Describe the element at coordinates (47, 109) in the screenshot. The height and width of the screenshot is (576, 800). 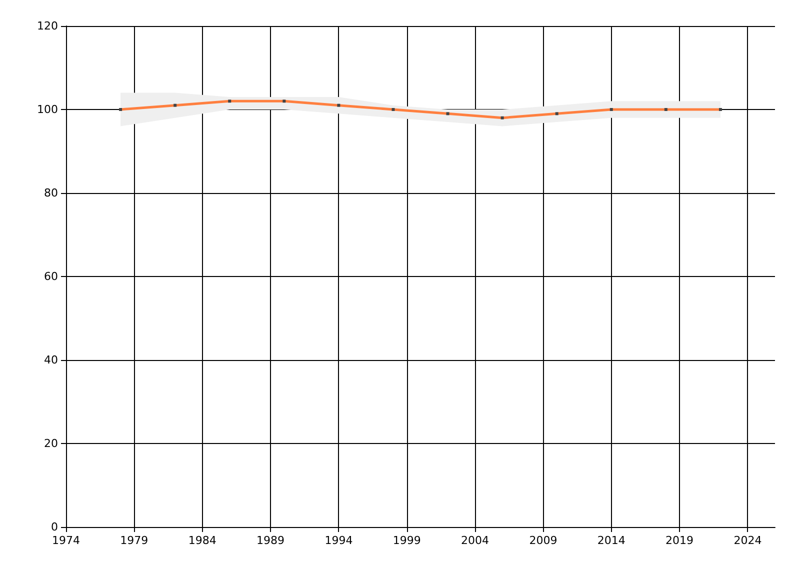
I see `y-tick-label: 100` at that location.